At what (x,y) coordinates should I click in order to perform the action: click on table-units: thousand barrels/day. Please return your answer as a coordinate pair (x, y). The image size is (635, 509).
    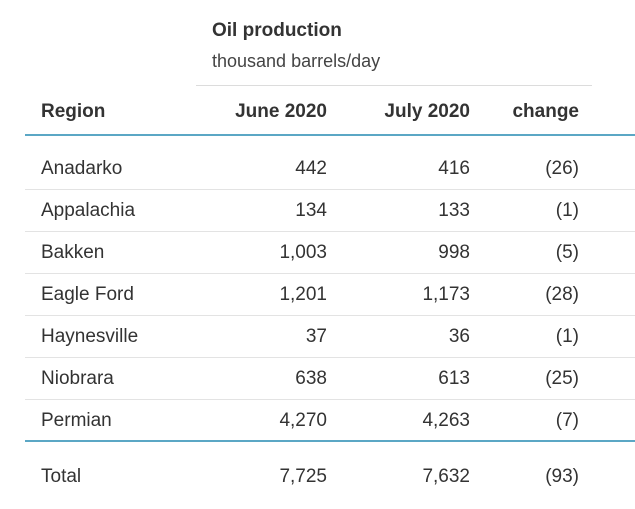
    Looking at the image, I should click on (296, 61).